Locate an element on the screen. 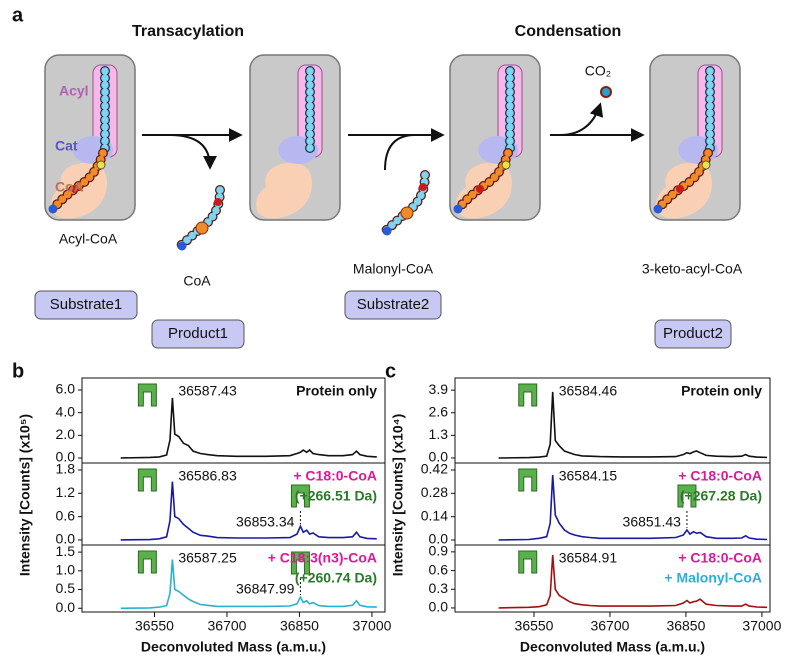 The image size is (800, 670). annotation: + Malonyl-CoA is located at coordinates (713, 578).